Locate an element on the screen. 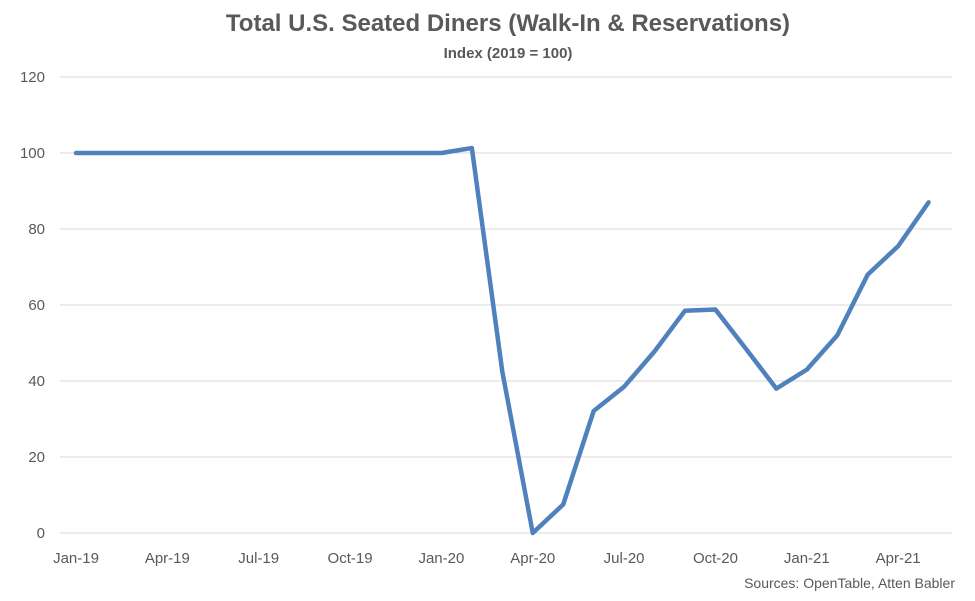  x-tick-label: Oct-19 is located at coordinates (350, 558).